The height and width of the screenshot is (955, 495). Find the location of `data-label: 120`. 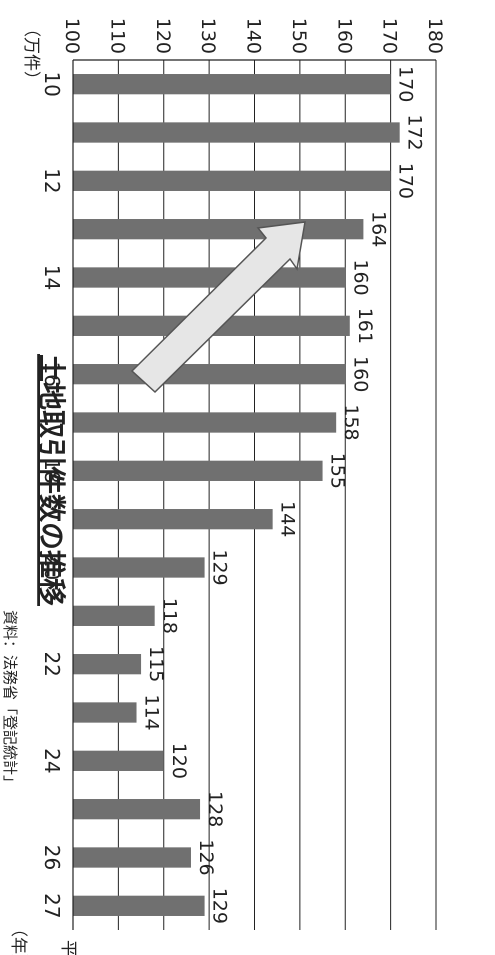

data-label: 120 is located at coordinates (179, 761).